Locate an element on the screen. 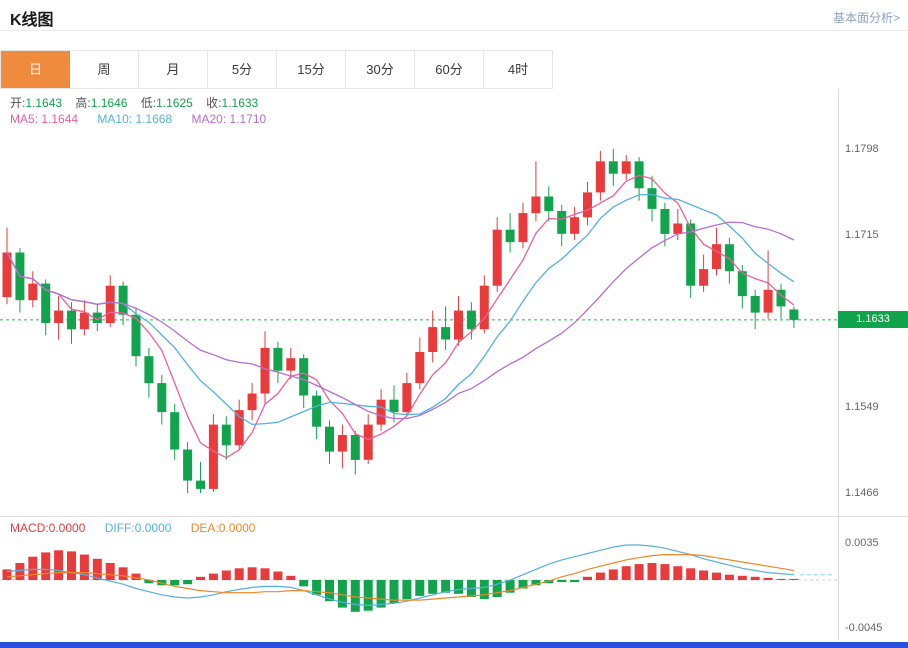  tab-30min: 30分 is located at coordinates (380, 69).